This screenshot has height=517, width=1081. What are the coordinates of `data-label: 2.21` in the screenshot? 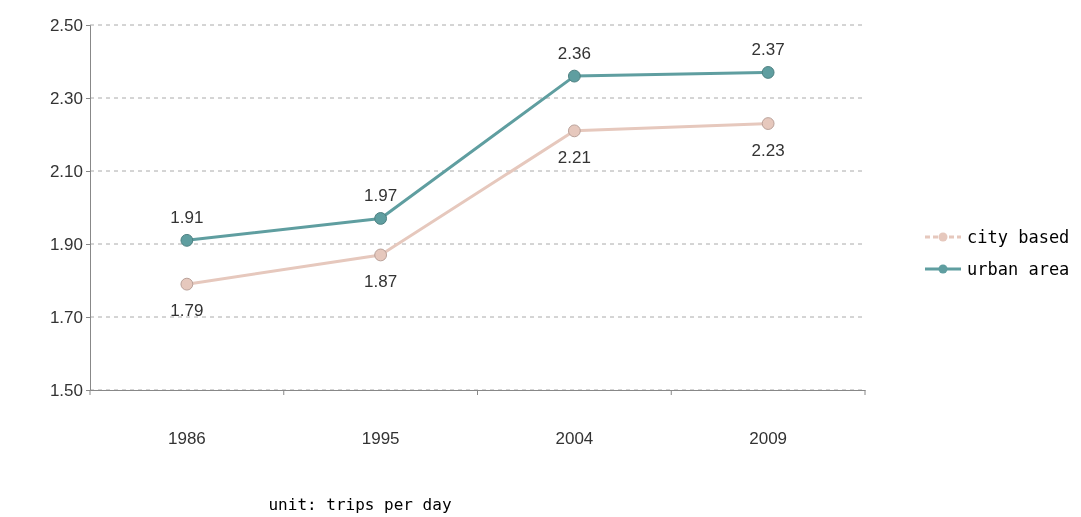 It's located at (574, 157).